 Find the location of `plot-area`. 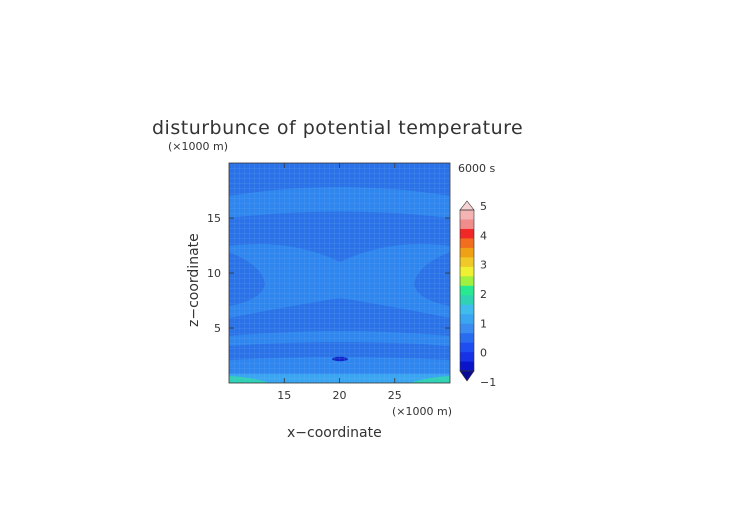

plot-area is located at coordinates (339, 273).